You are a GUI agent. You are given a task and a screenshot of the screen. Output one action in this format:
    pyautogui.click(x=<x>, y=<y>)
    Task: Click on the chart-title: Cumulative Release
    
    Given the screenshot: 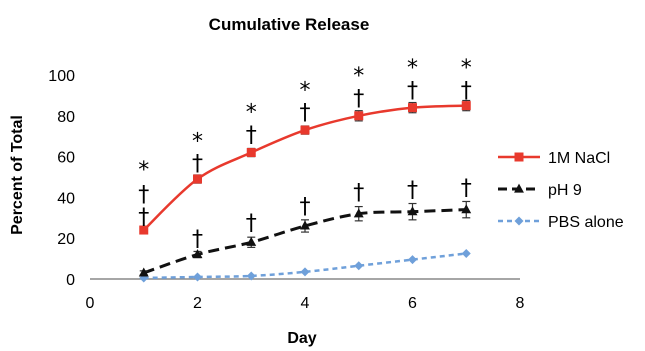 What is the action you would take?
    pyautogui.click(x=289, y=24)
    